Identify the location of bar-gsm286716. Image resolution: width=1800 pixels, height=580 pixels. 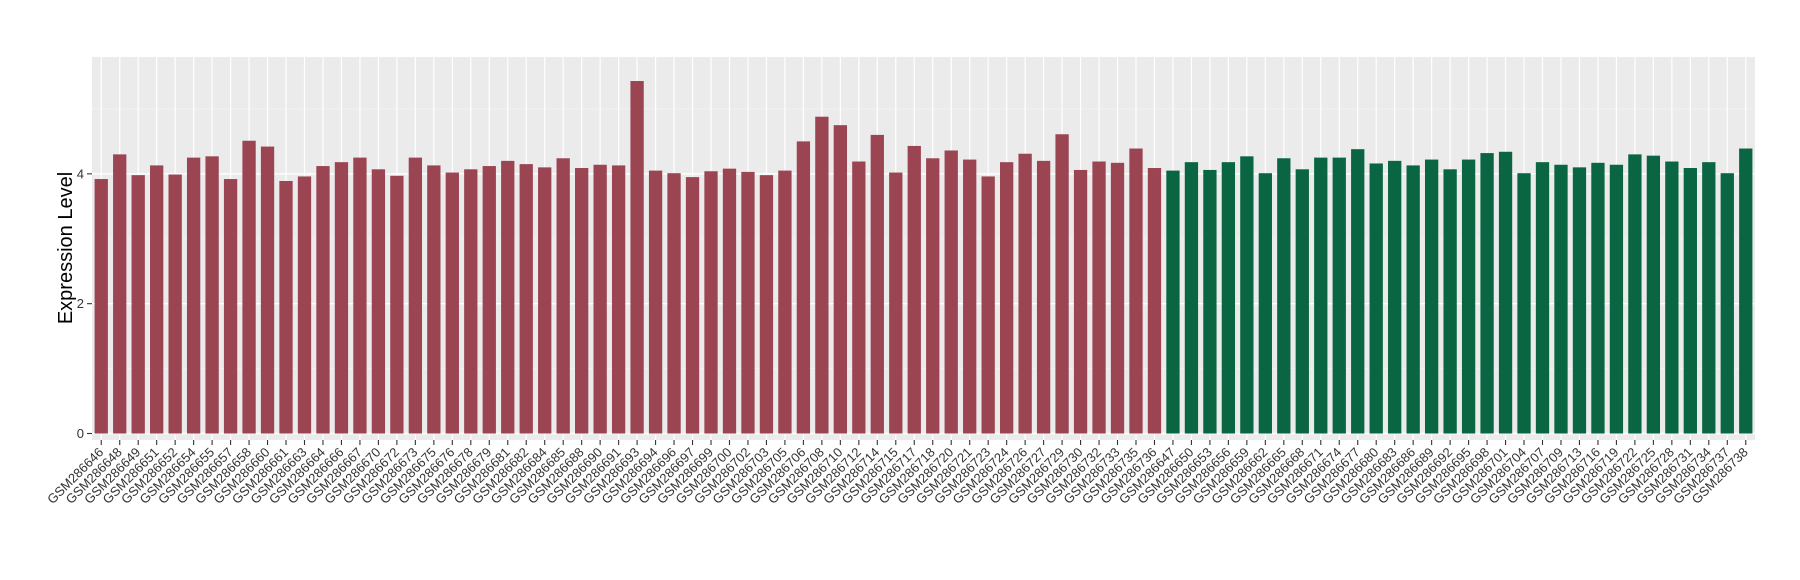
(1598, 298).